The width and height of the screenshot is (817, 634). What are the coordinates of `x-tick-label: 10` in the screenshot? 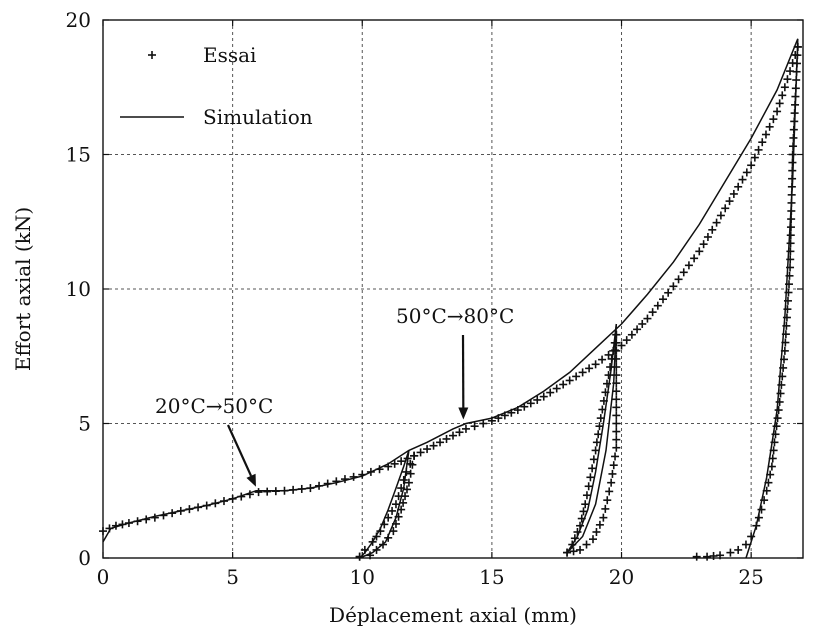 It's located at (362, 577).